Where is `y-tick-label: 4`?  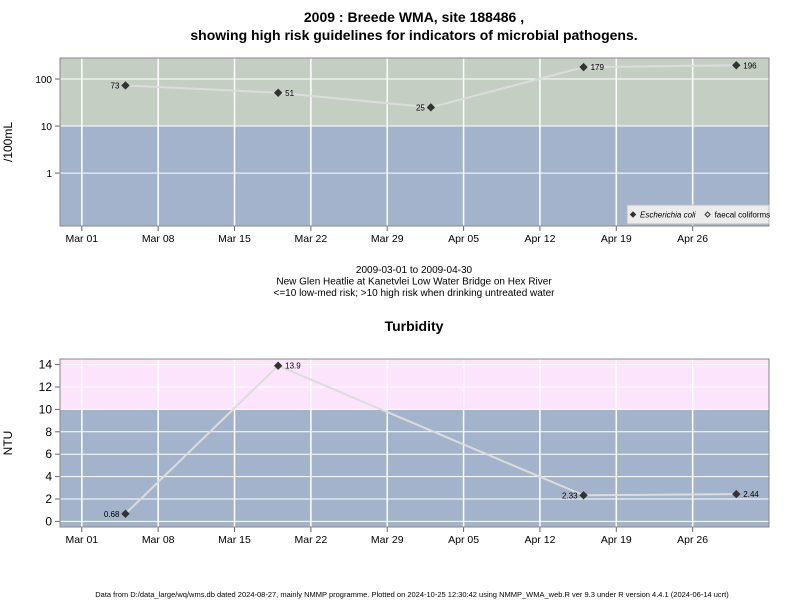 y-tick-label: 4 is located at coordinates (48, 477).